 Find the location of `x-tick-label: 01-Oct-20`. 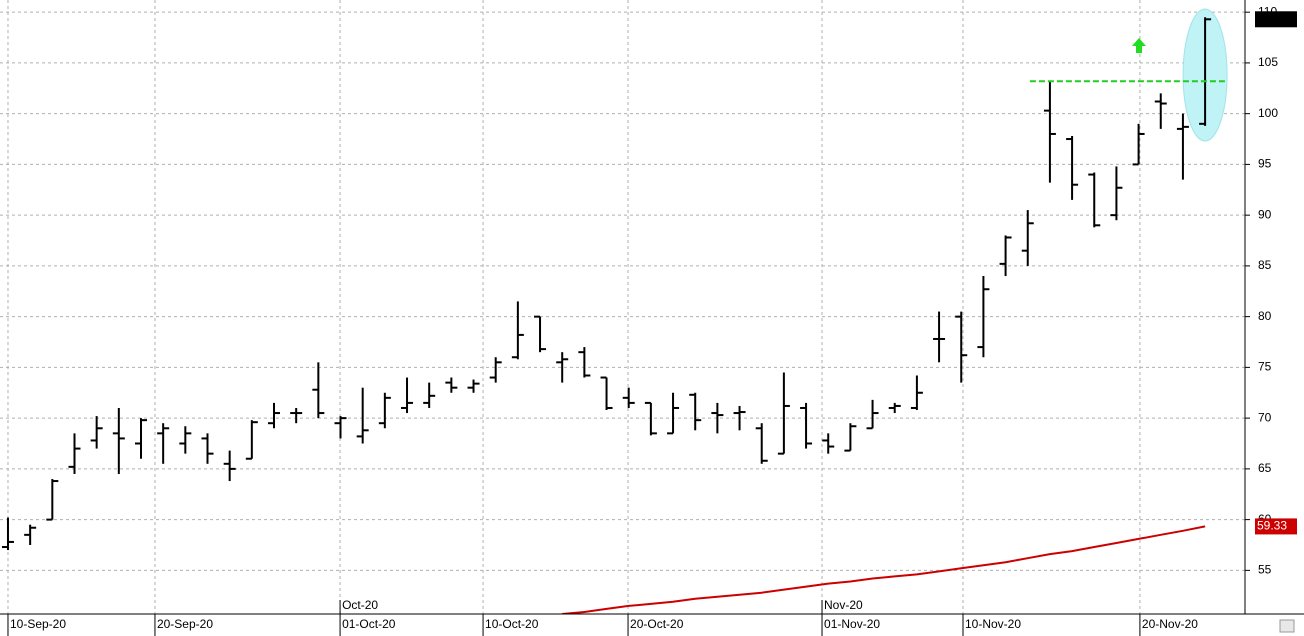

x-tick-label: 01-Oct-20 is located at coordinates (369, 624).